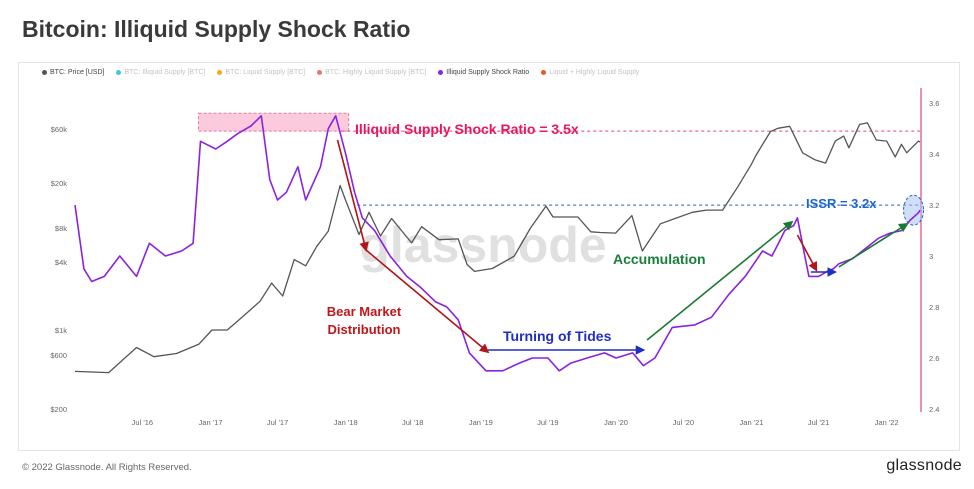 The width and height of the screenshot is (974, 489). What do you see at coordinates (77, 72) in the screenshot?
I see `legend-label: BTC: Price [USD]` at bounding box center [77, 72].